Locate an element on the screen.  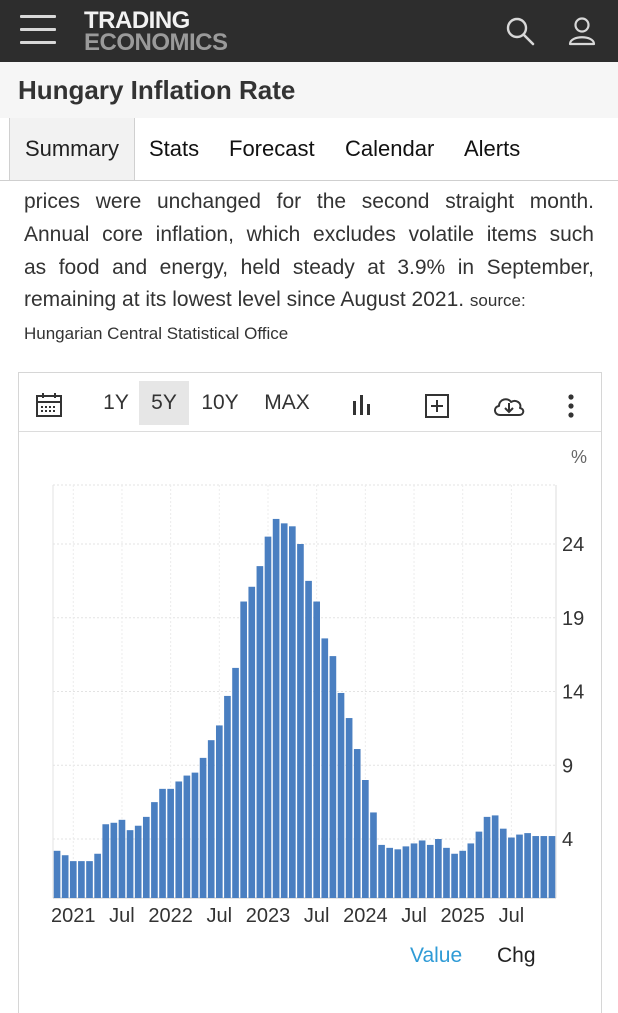
tab-bar: Summary Stats Forecast Calendar Alerts is located at coordinates (309, 149).